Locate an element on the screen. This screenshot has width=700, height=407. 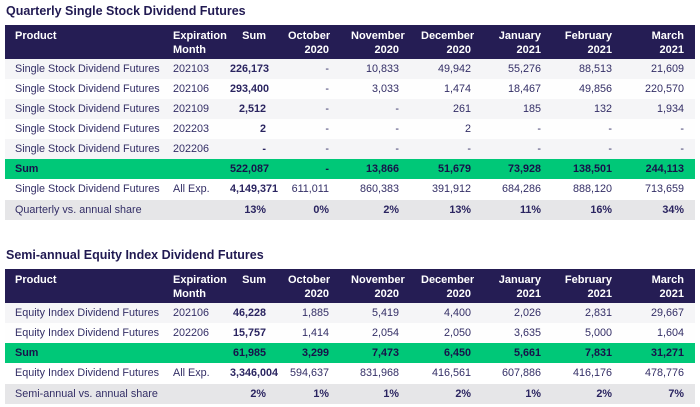
cell: 607,886 is located at coordinates (517, 373).